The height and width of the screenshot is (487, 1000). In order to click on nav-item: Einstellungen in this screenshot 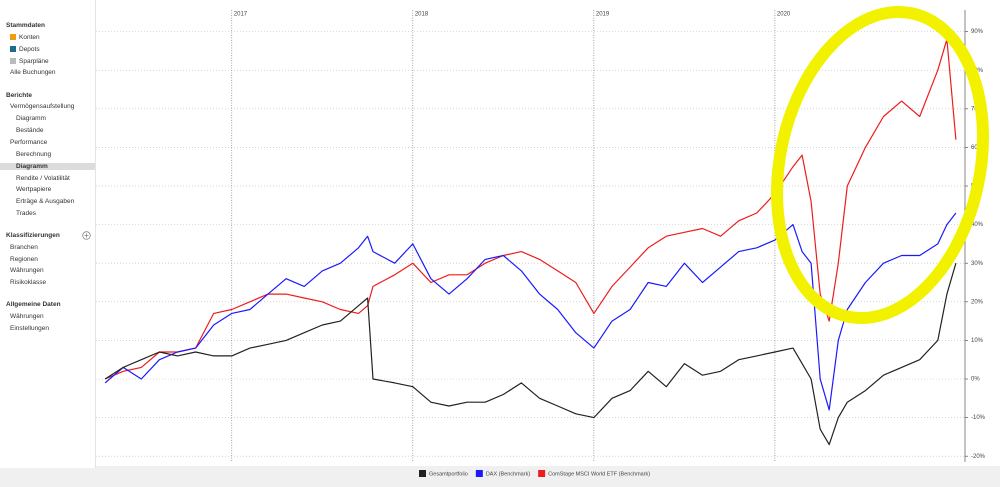, I will do `click(30, 328)`.